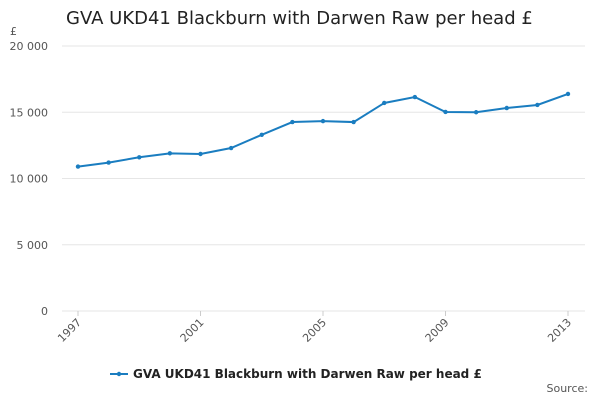 The height and width of the screenshot is (400, 600). Describe the element at coordinates (29, 179) in the screenshot. I see `y-tick-label: 10 000` at that location.